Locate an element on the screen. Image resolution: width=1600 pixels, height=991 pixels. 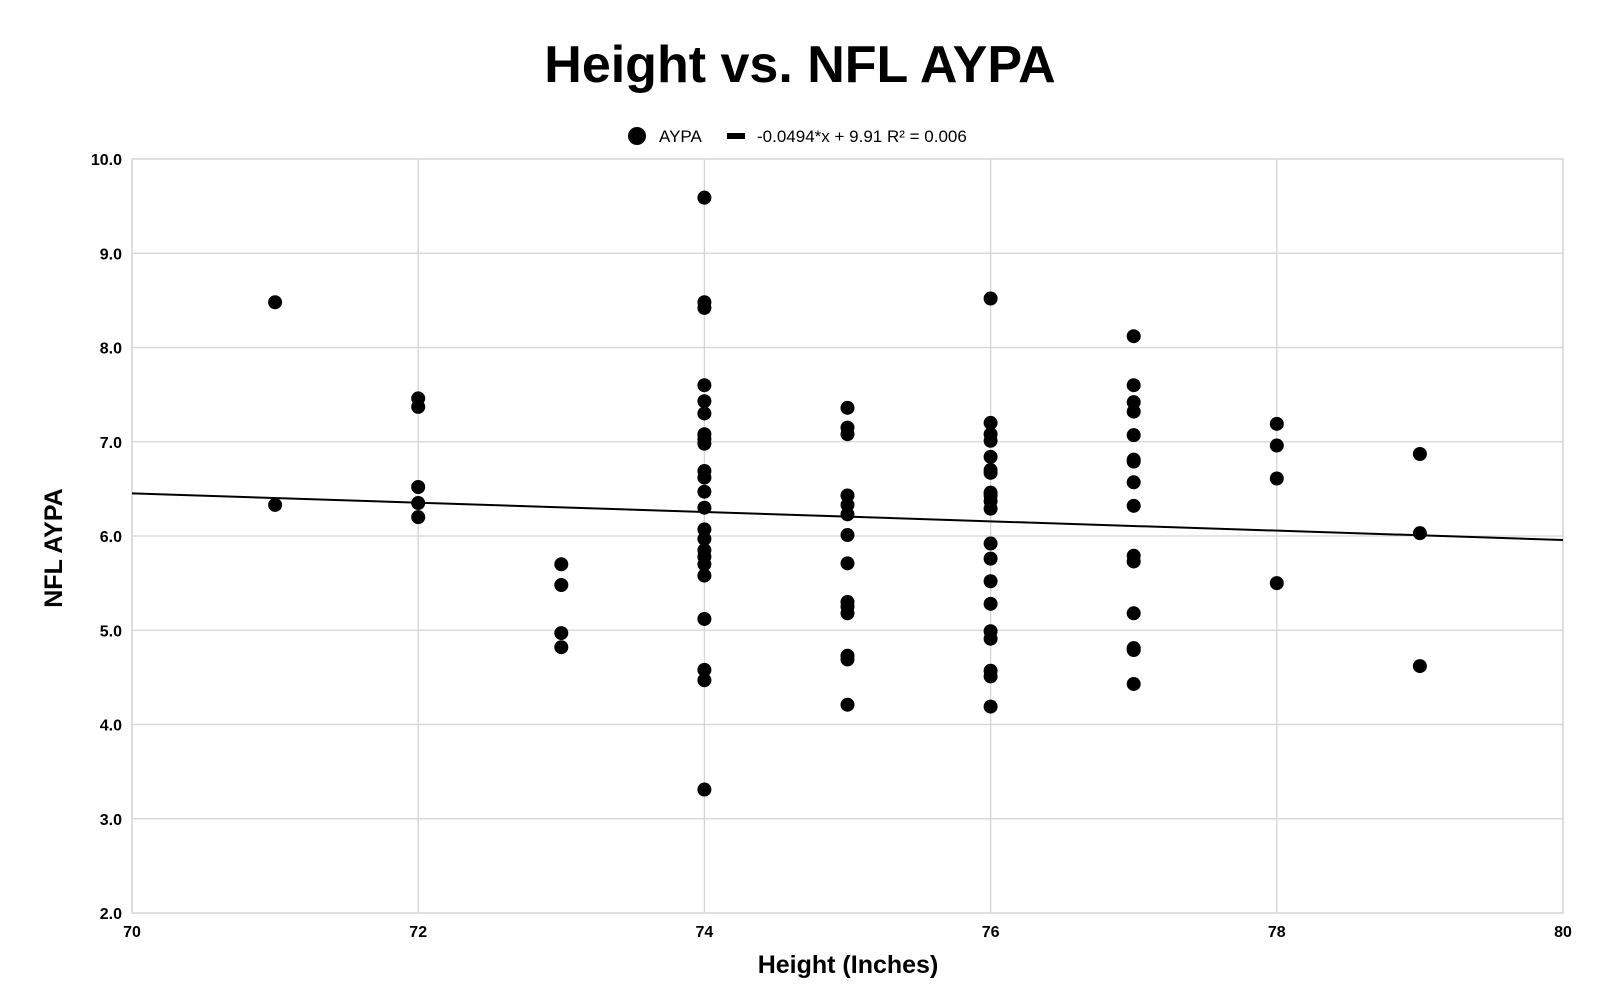
y-tick-label: 10.0 is located at coordinates (106, 160).